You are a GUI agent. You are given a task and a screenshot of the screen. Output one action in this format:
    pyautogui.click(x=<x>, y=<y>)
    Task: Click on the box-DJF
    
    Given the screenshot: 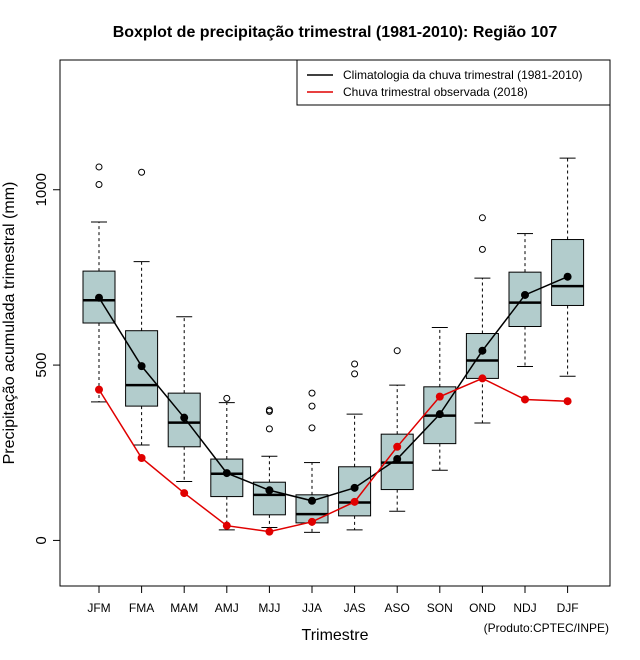 What is the action you would take?
    pyautogui.click(x=568, y=267)
    